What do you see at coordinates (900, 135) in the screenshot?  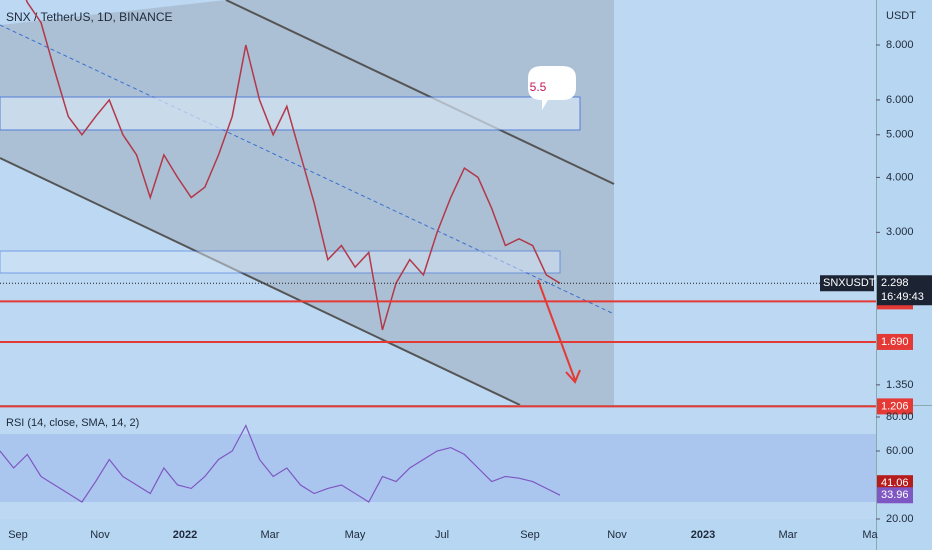 I see `price-tick-label: 5.000` at bounding box center [900, 135].